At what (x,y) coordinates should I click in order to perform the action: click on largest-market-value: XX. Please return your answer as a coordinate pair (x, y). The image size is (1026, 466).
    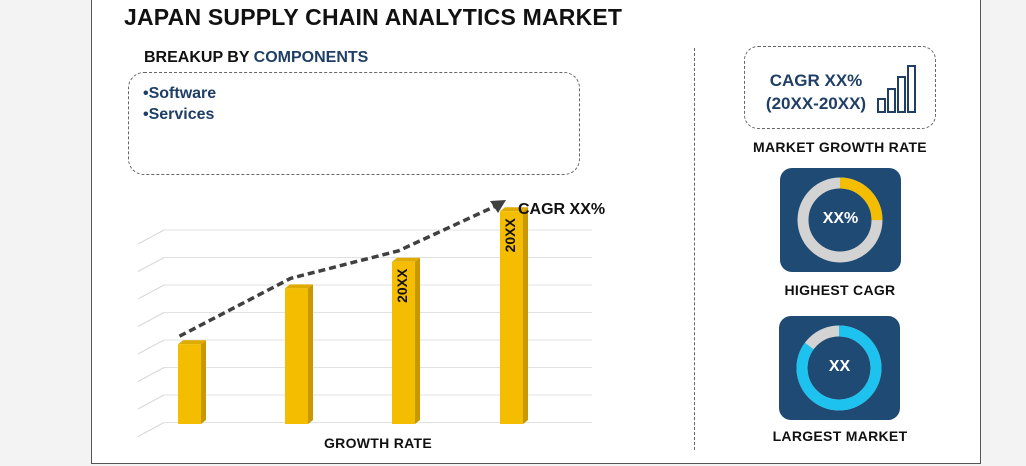
    Looking at the image, I should click on (839, 366).